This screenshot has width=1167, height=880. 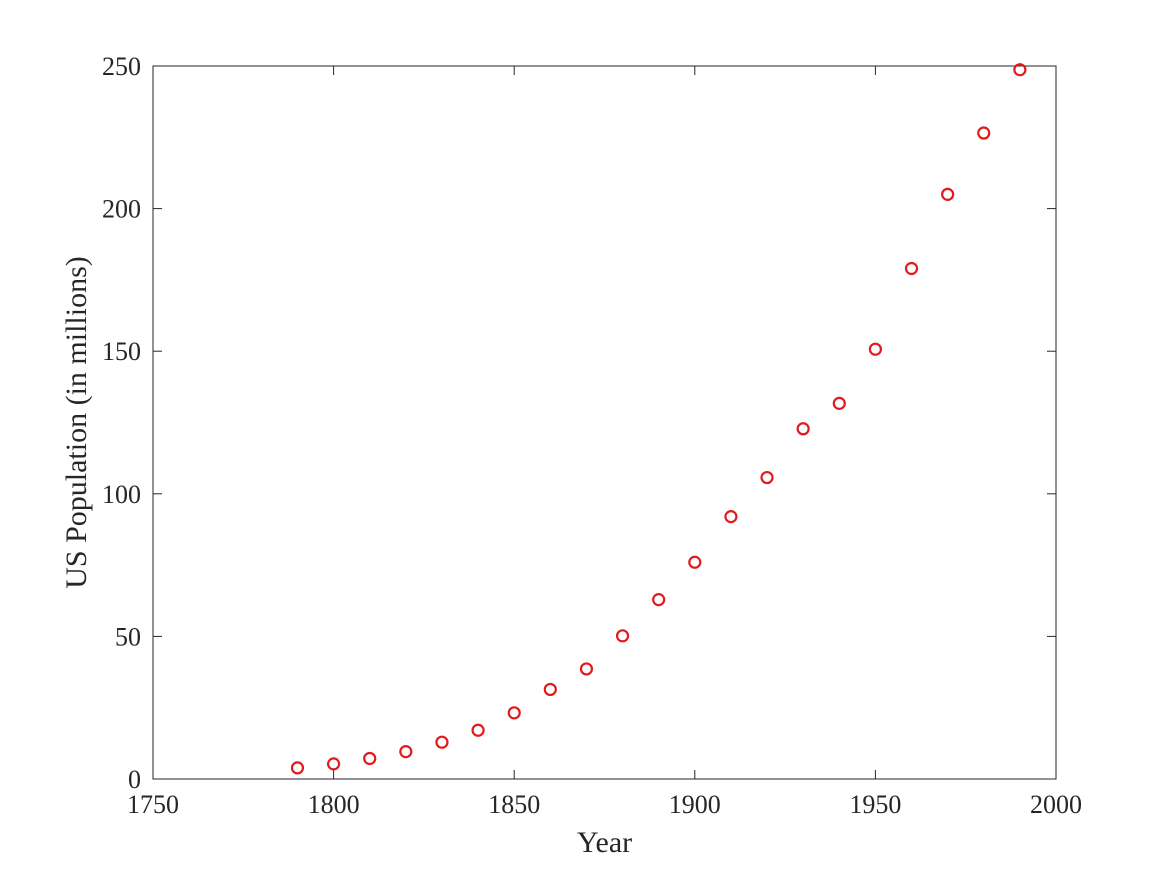 What do you see at coordinates (121, 209) in the screenshot?
I see `y-tick-label: 200` at bounding box center [121, 209].